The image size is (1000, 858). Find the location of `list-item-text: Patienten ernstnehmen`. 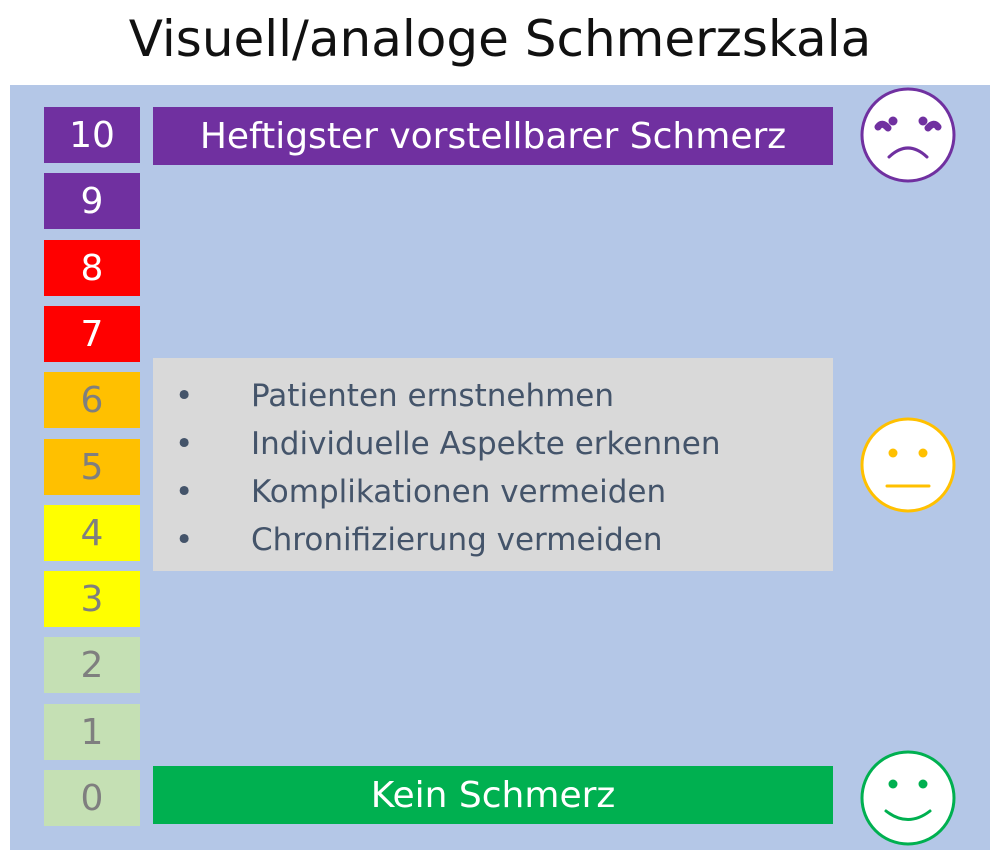

list-item-text: Patienten ernstnehmen is located at coordinates (433, 396).